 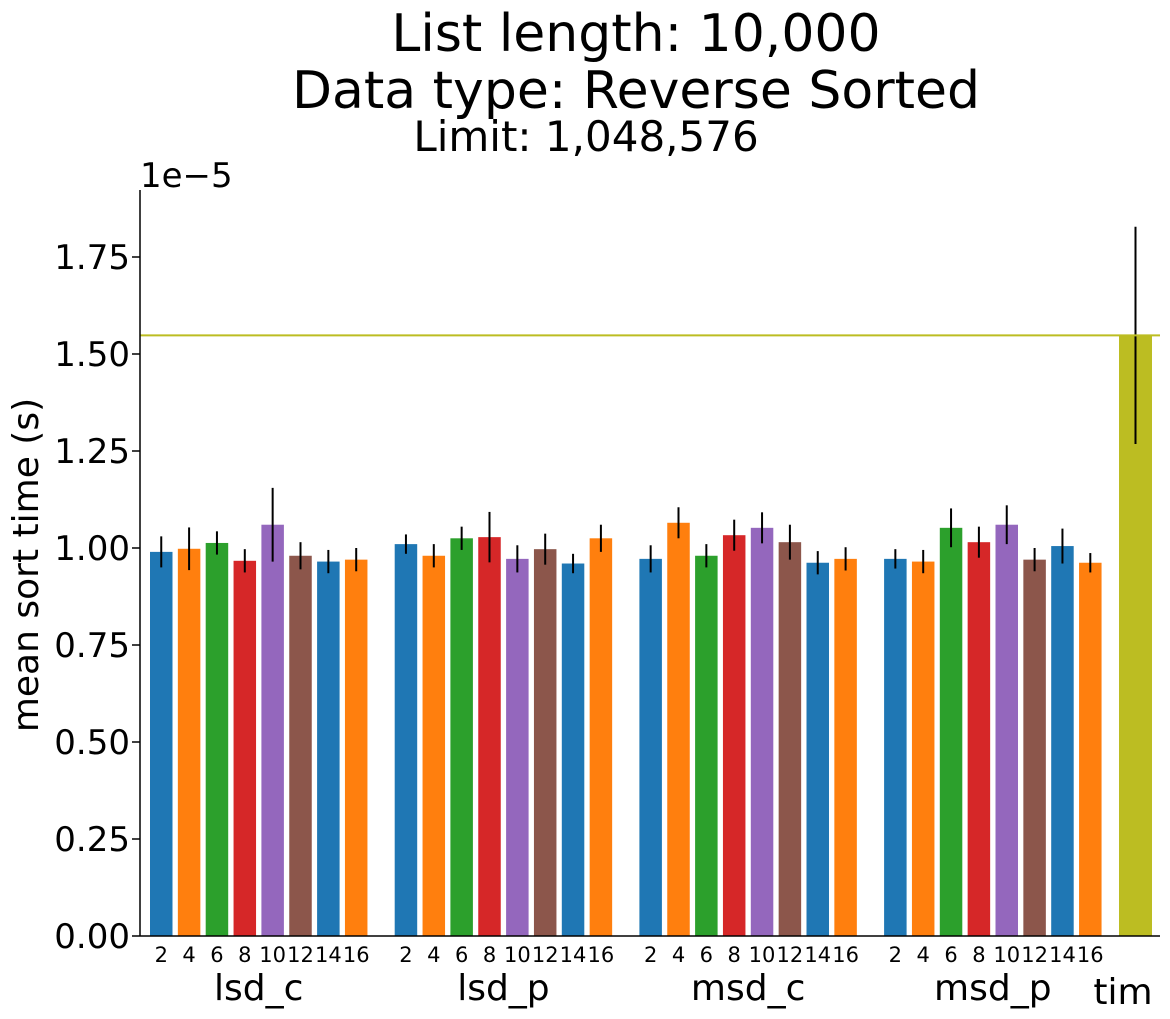 I want to click on group-label-lsd_c: lsd_c, so click(x=258, y=988).